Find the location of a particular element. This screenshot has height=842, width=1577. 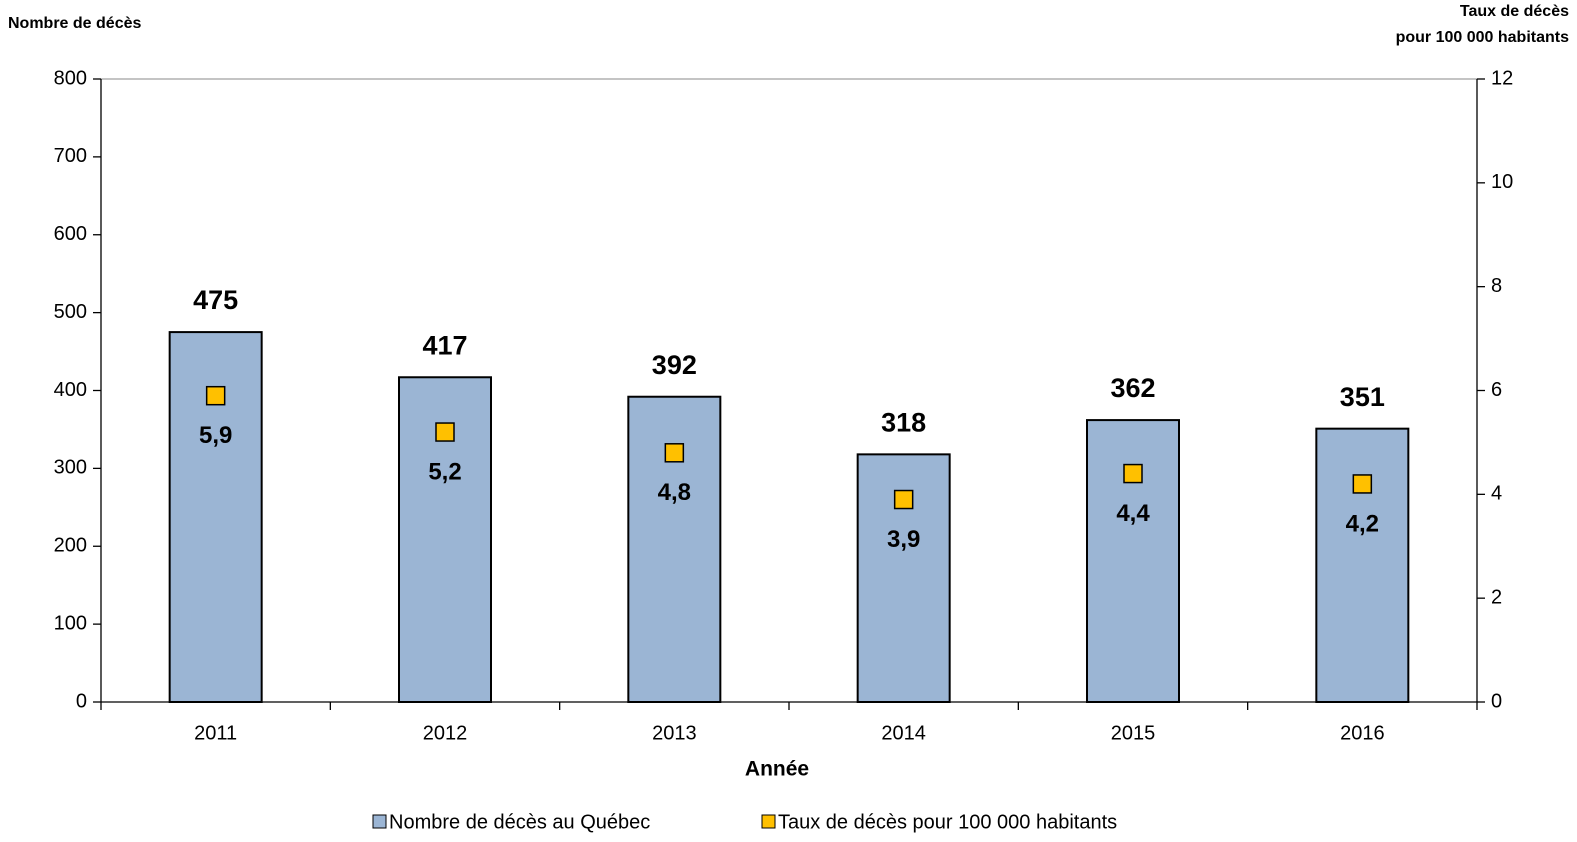

y2-tick-label: 6 is located at coordinates (1496, 390).